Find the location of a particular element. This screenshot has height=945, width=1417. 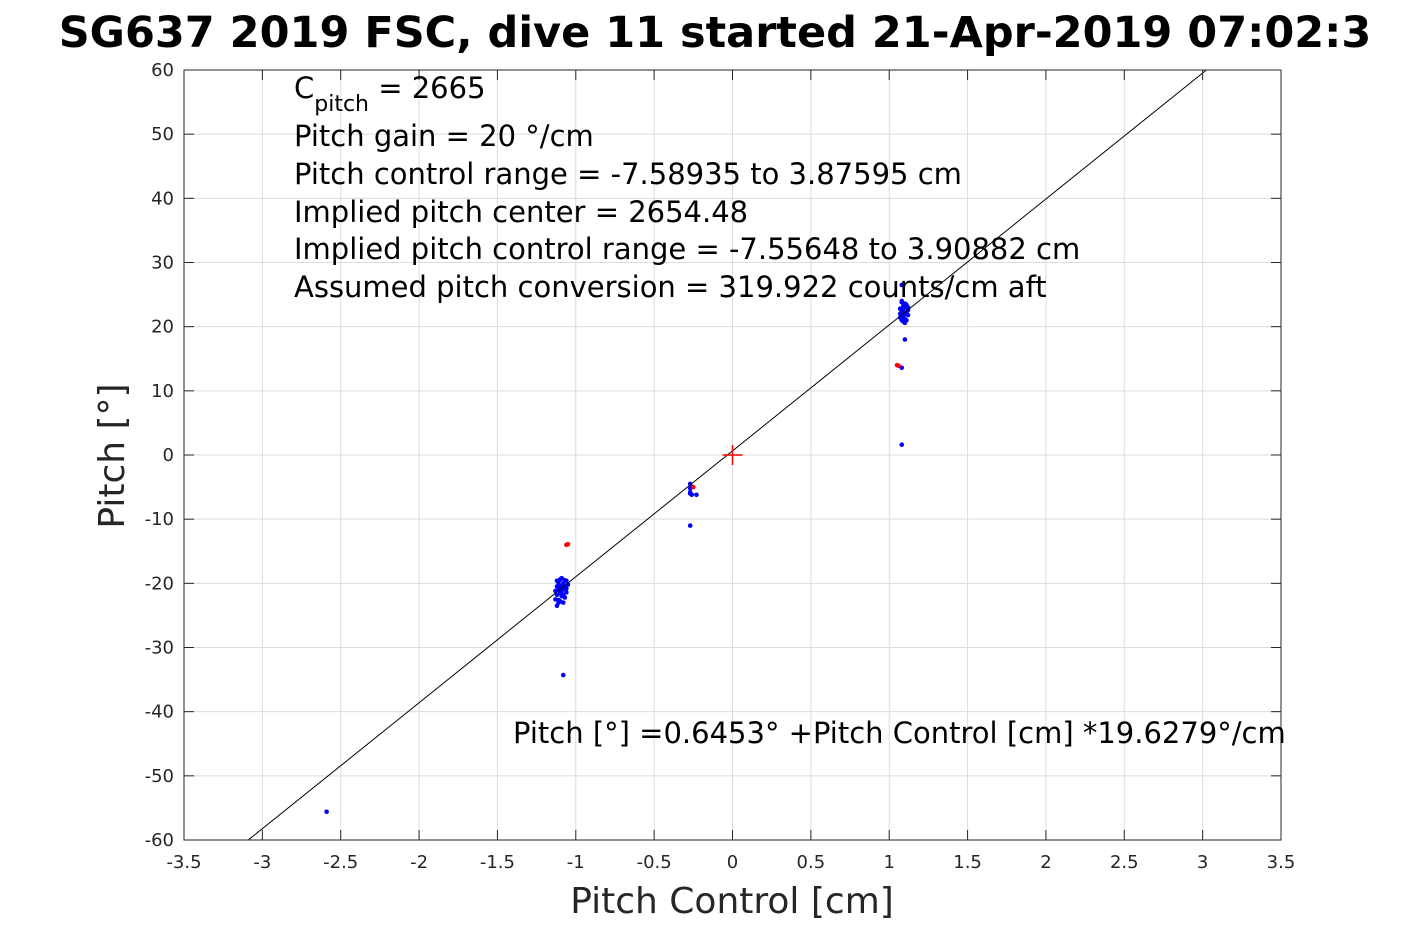

cpitch-annotation: Cpitch = 2665 is located at coordinates (390, 94).